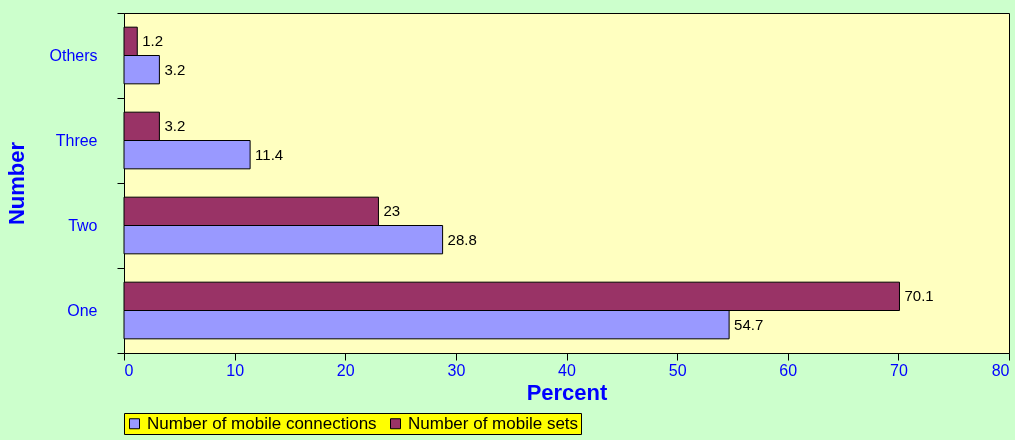  Describe the element at coordinates (153, 41) in the screenshot. I see `data-label: 1.2` at that location.